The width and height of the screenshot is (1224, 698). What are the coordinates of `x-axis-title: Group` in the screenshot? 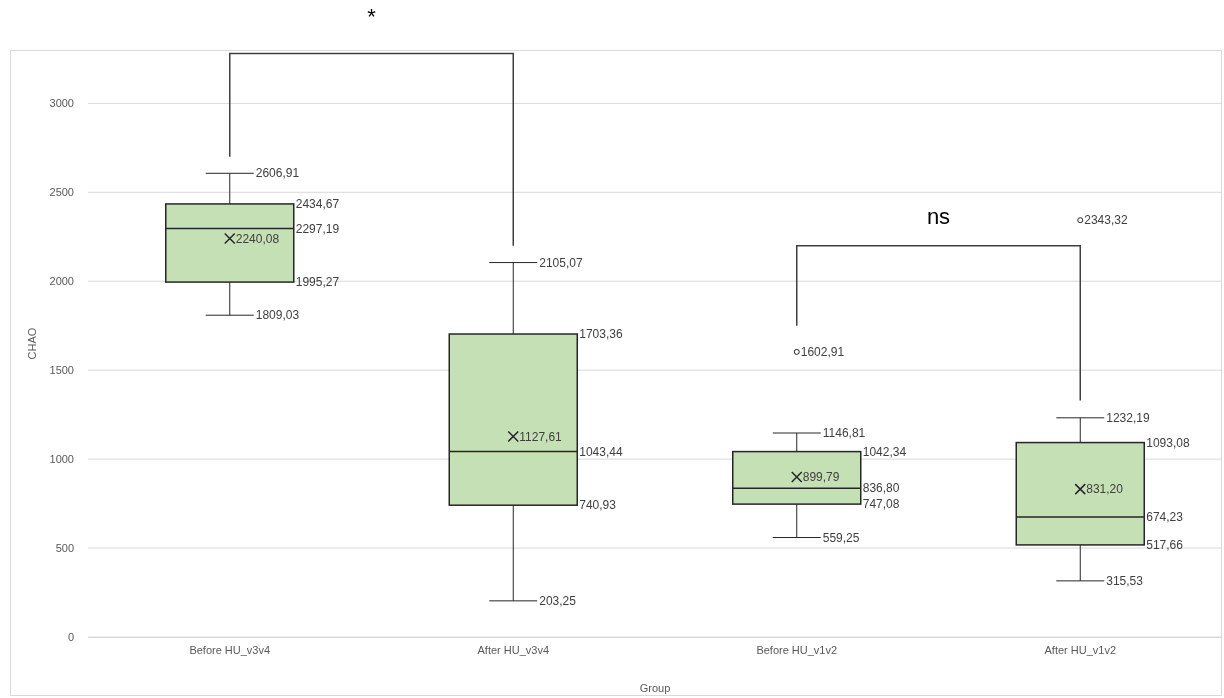 It's located at (655, 688).